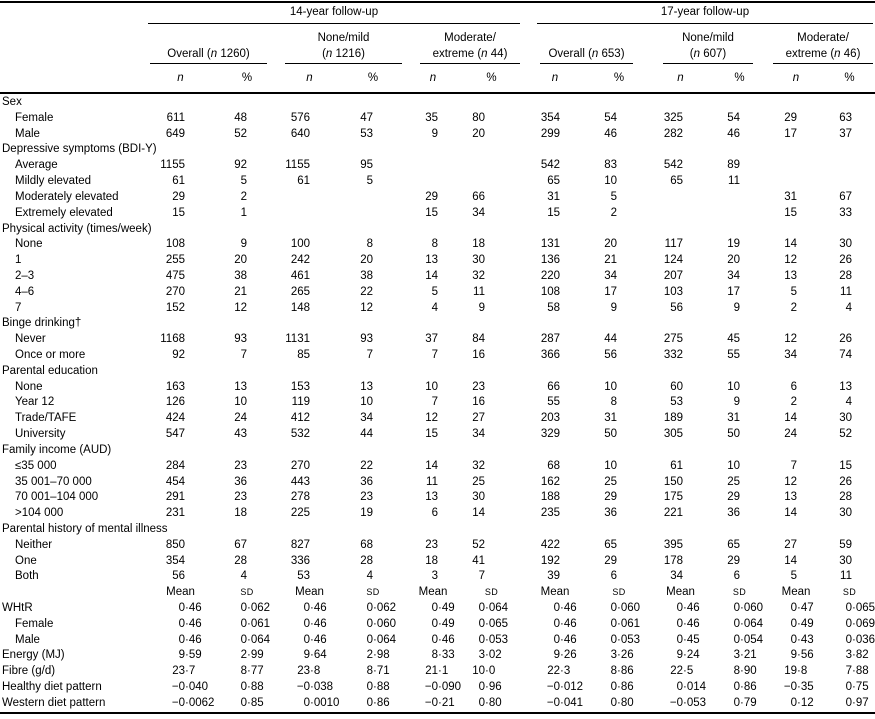 This screenshot has height=719, width=875. Describe the element at coordinates (491, 419) in the screenshot. I see `table-cell: 27` at that location.